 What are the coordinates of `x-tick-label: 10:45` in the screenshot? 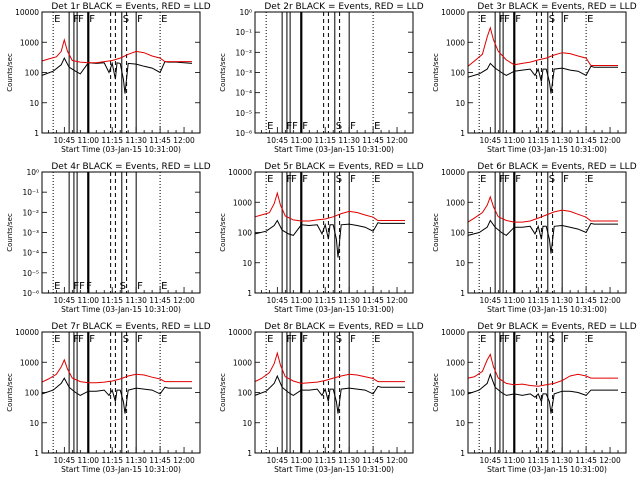 It's located at (65, 460).